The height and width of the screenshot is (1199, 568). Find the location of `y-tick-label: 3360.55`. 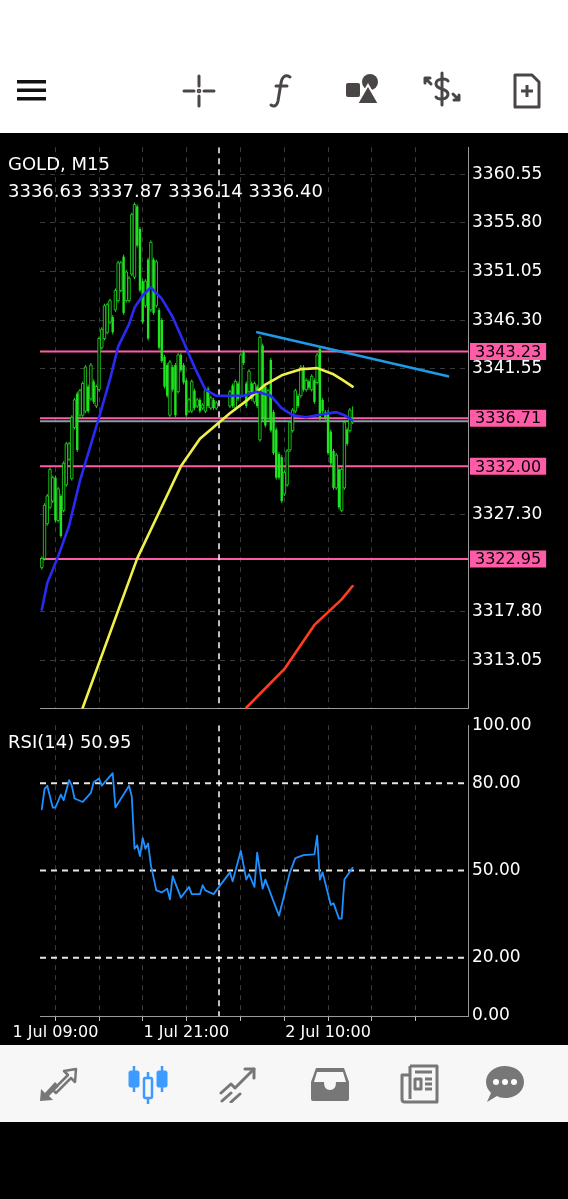

y-tick-label: 3360.55 is located at coordinates (507, 172).